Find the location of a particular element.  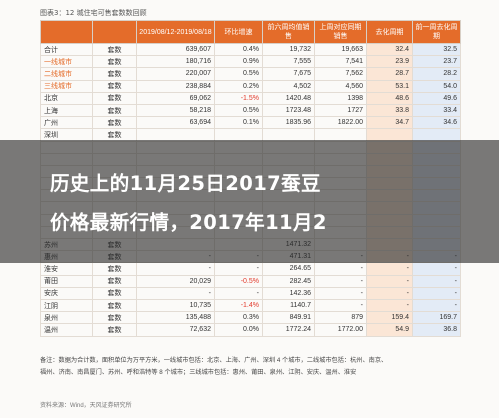

cell-prev-cycle: 54.0 is located at coordinates (436, 86).